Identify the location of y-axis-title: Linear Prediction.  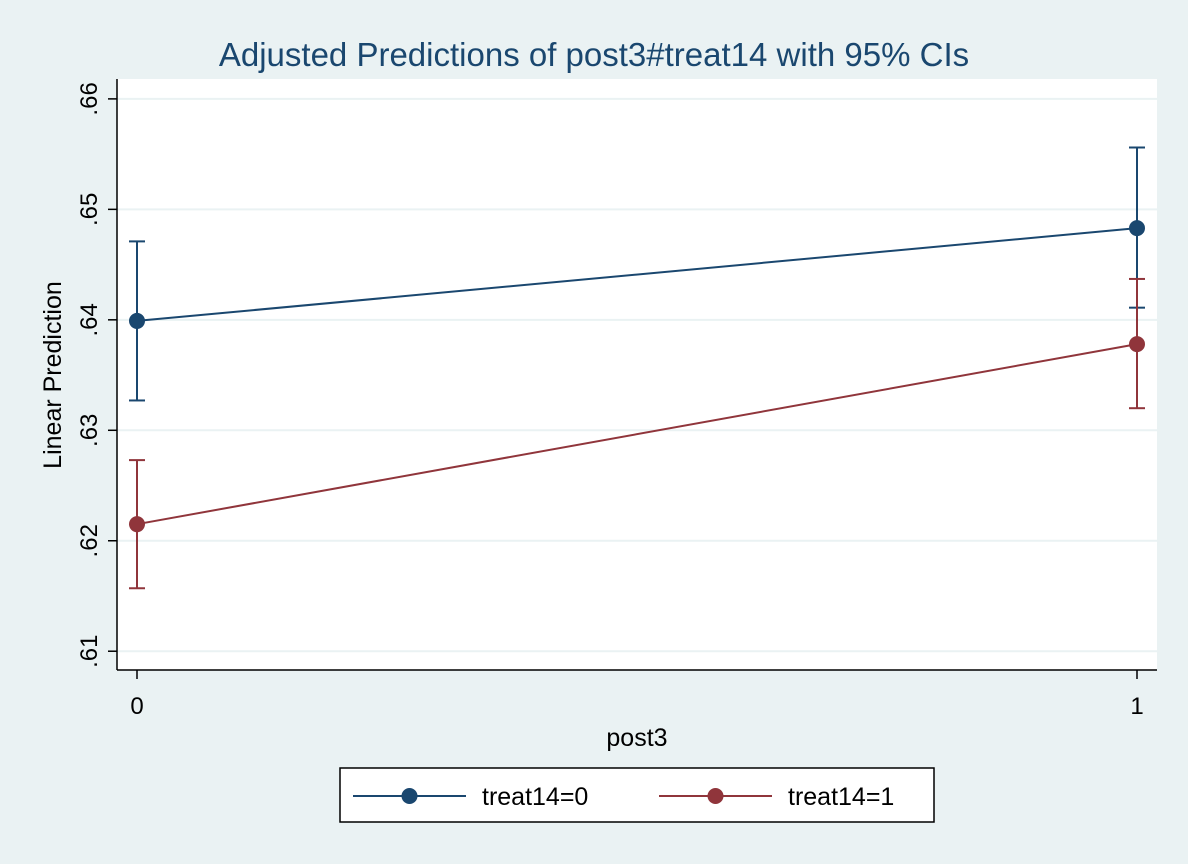
(53, 375).